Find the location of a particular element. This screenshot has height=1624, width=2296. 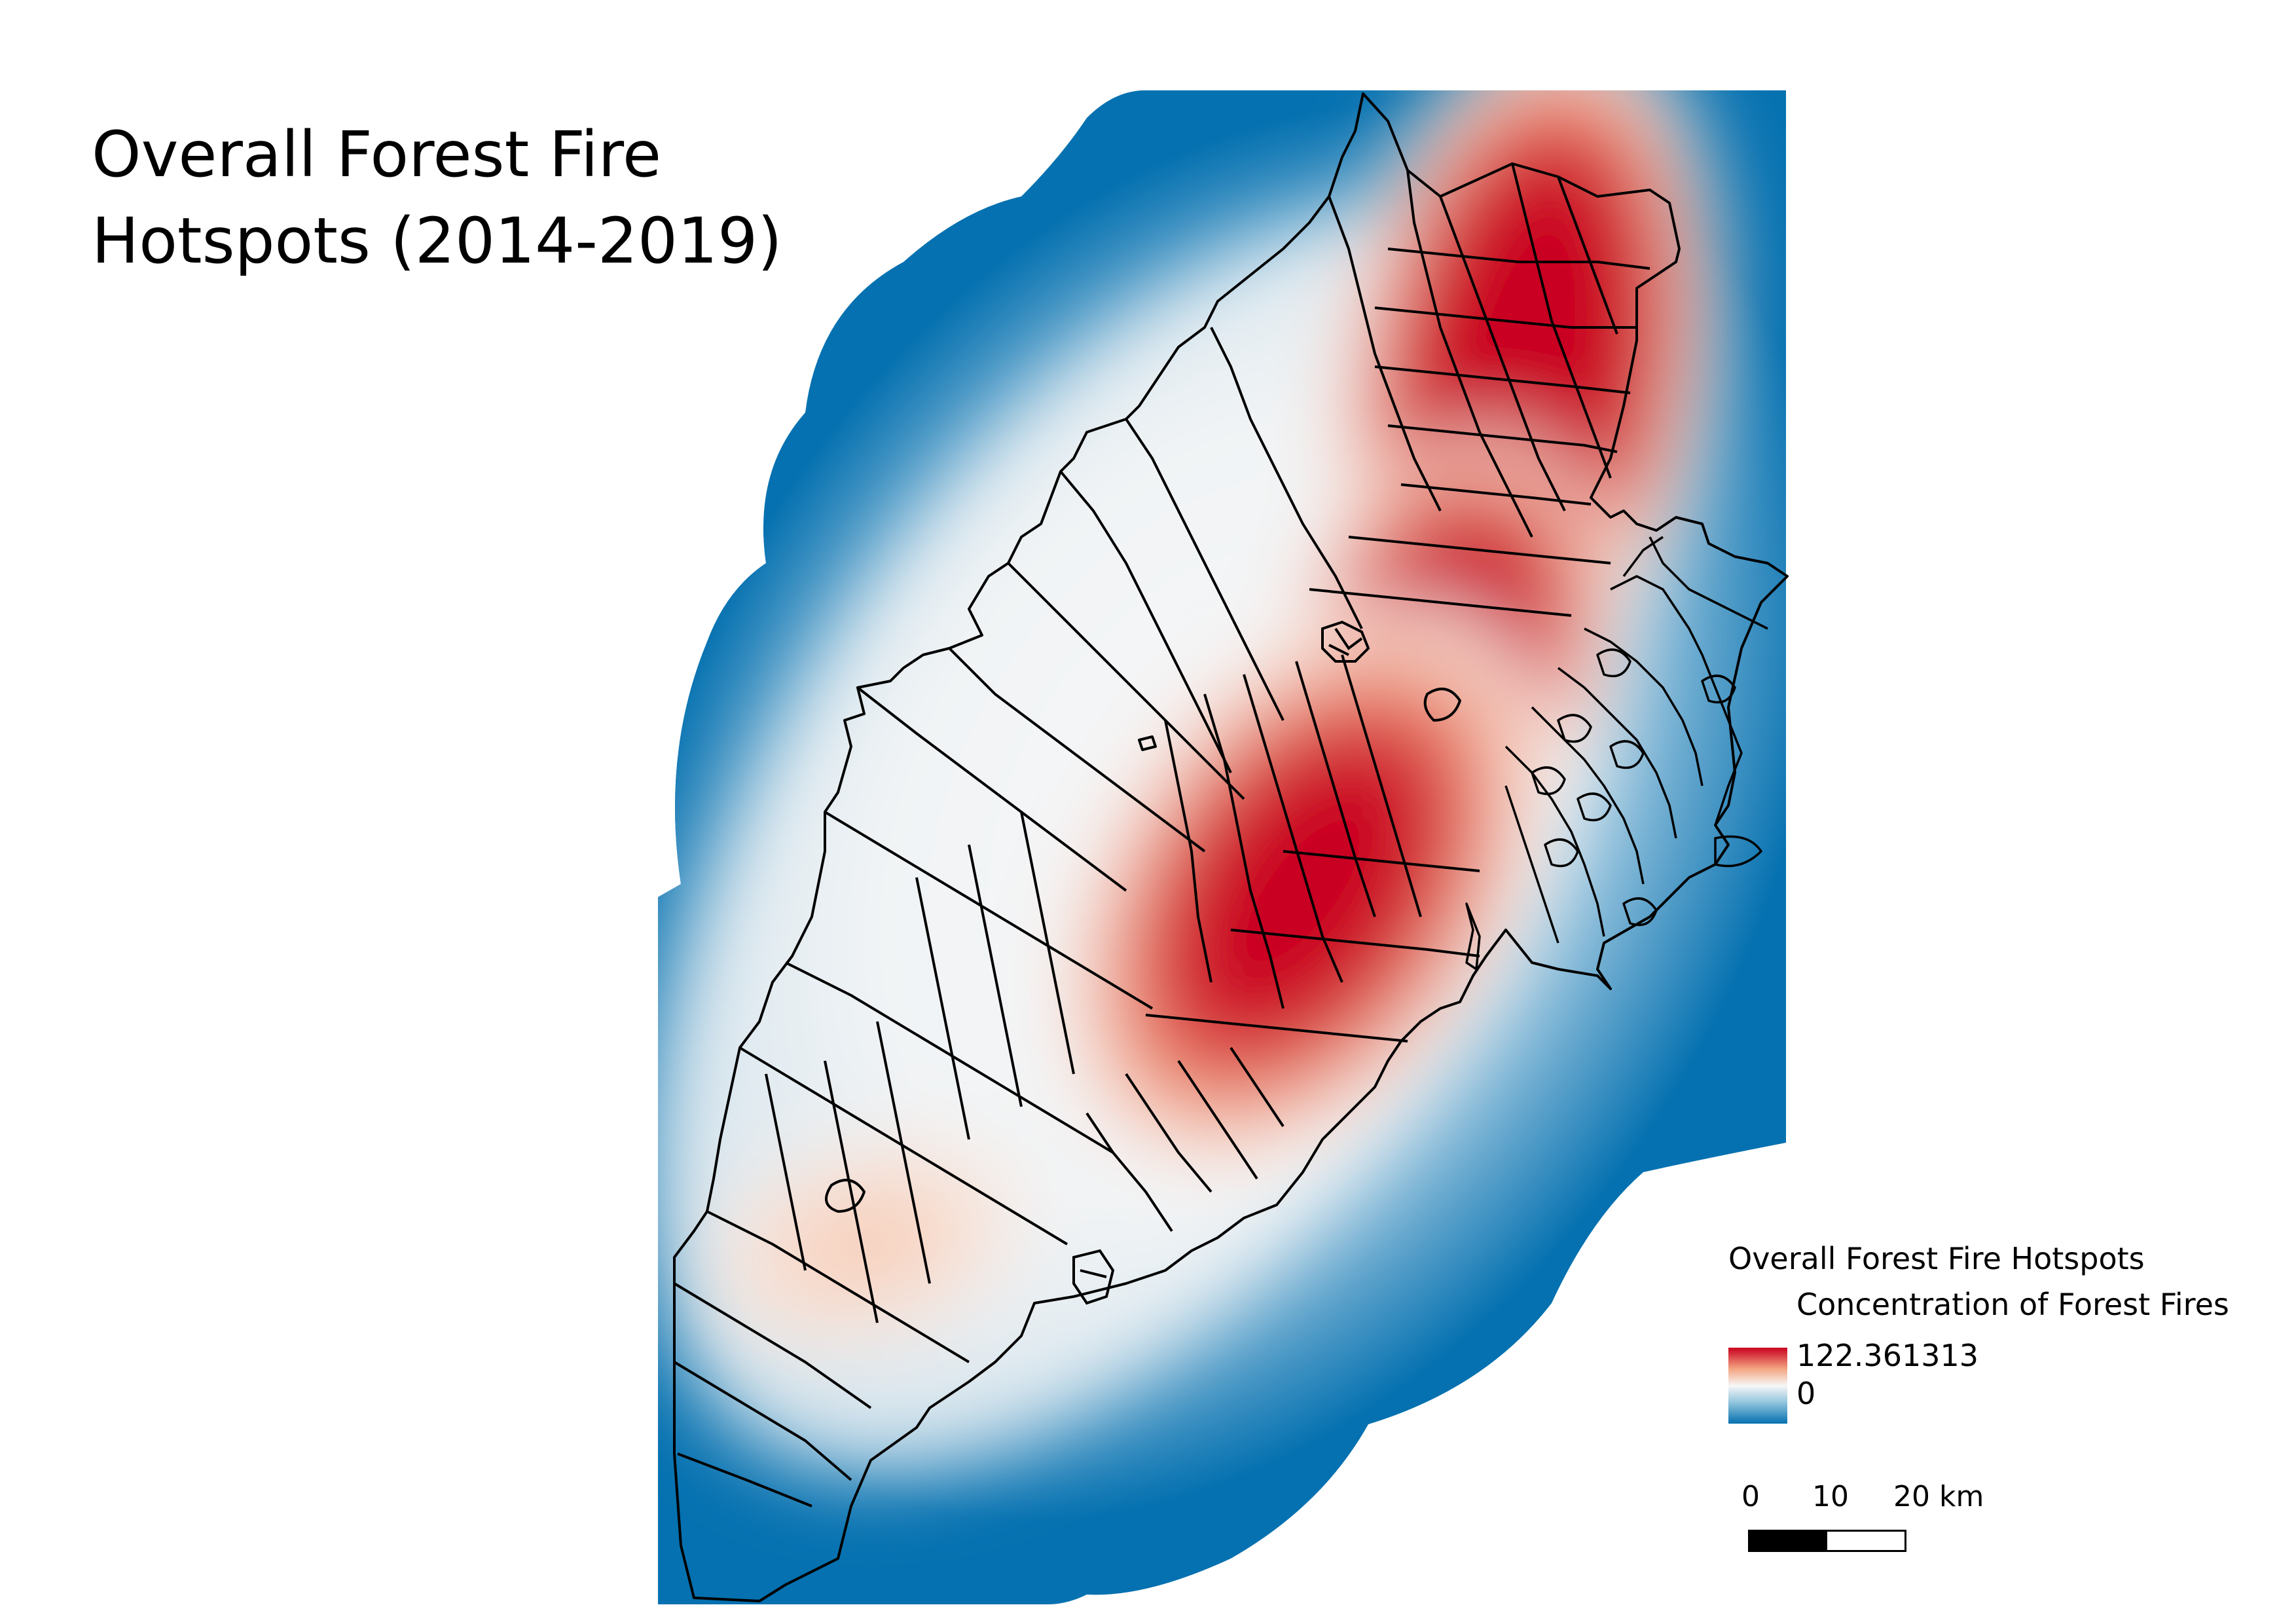

delta-coastline is located at coordinates (1616, 753).